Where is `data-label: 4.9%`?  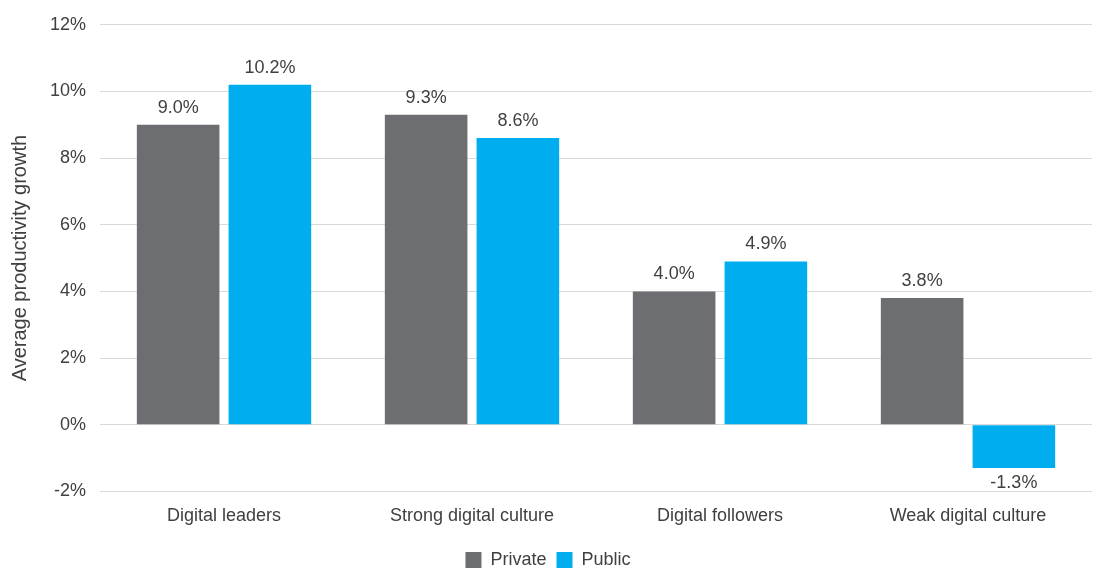 data-label: 4.9% is located at coordinates (766, 243).